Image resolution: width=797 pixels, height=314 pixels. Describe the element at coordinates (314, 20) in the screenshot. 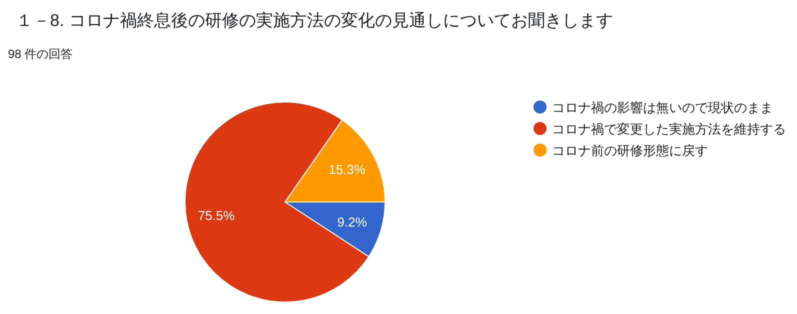

I see `chart-title: １－8. コロナ禍終息後の研修の実施方法の変化の見通しについてお聞きします` at that location.